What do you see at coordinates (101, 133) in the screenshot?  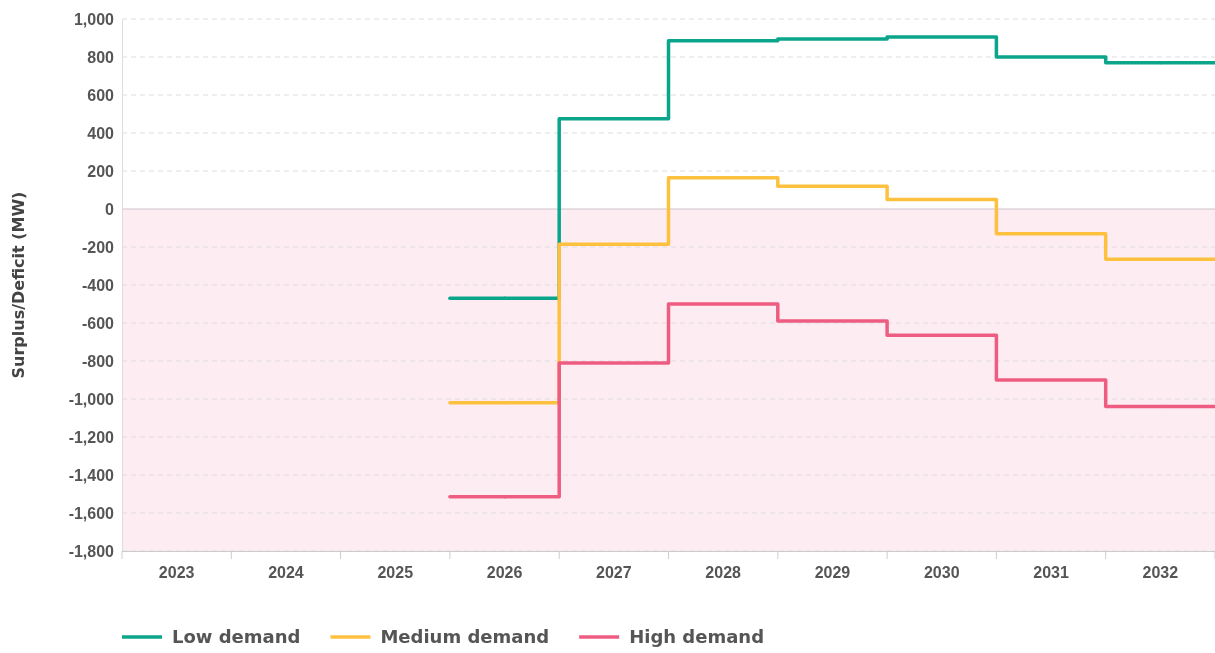 I see `y-tick-label: 400` at bounding box center [101, 133].